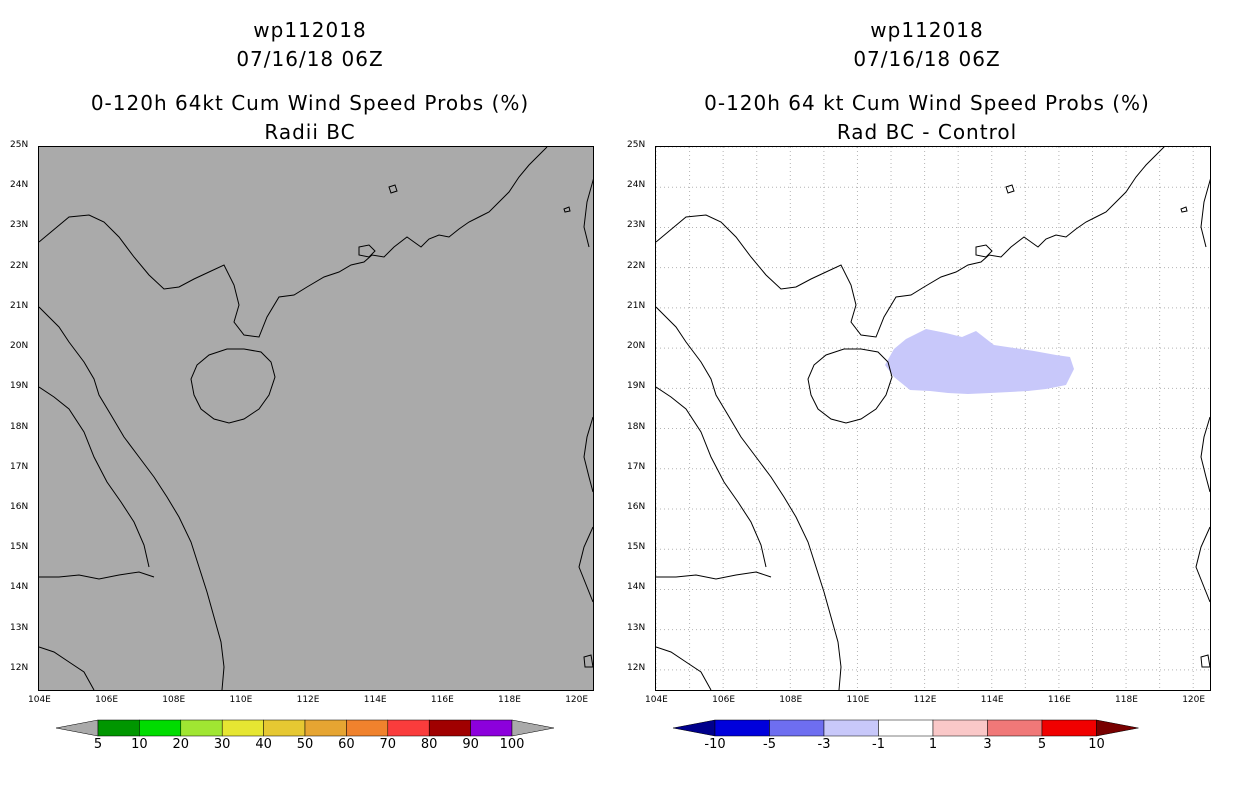 This screenshot has height=800, width=1236. I want to click on colorbar-label: 40, so click(263, 744).